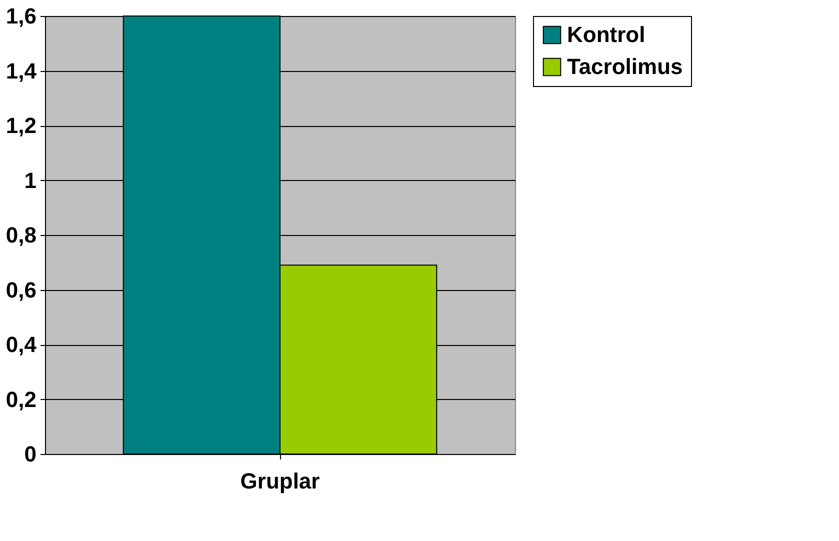 The image size is (839, 541). I want to click on x-tick-label: Gruplar, so click(280, 481).